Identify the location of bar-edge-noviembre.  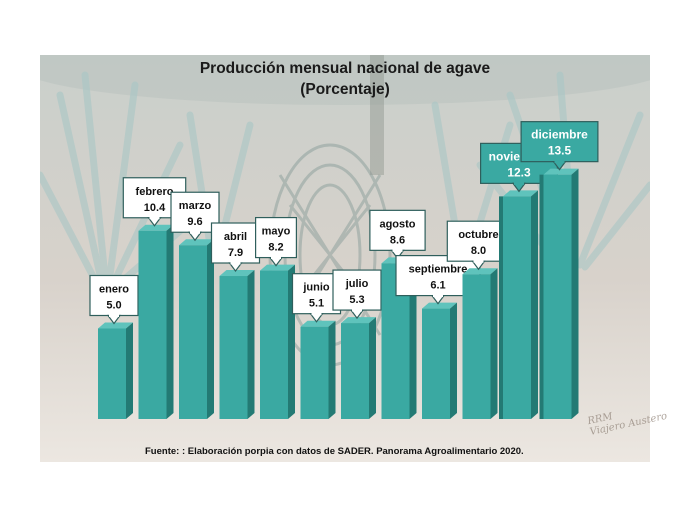
(501, 307).